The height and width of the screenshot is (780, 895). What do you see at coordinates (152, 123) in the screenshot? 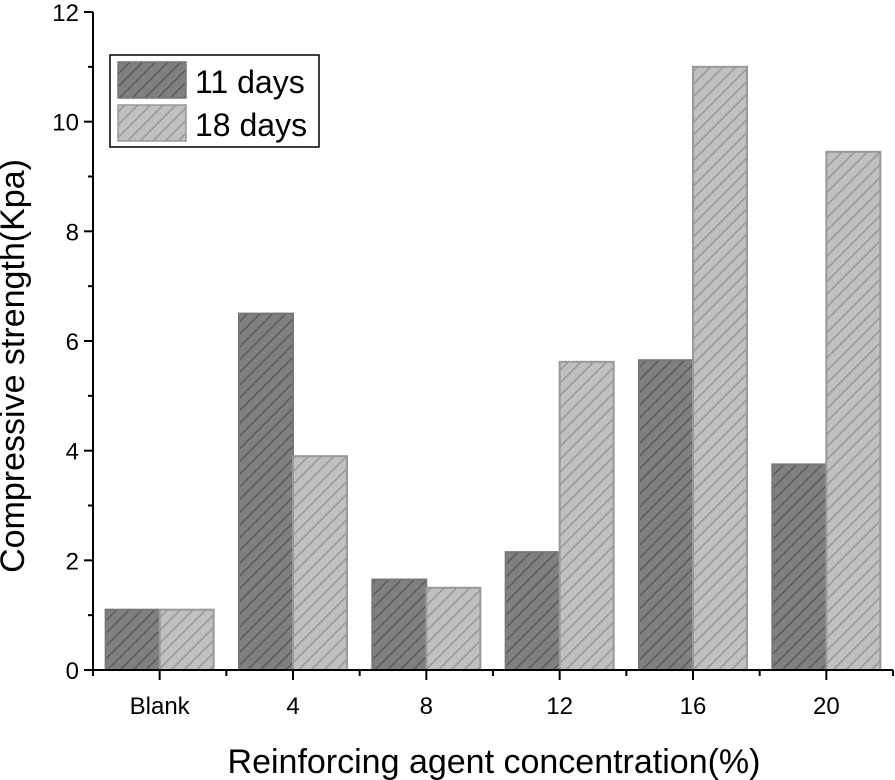
I see `legend-swatch-18-days` at bounding box center [152, 123].